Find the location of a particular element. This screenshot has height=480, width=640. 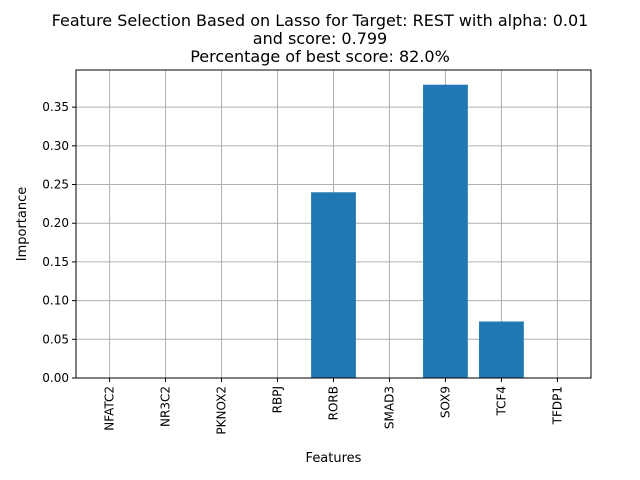

x-tick-label: SMAD3 is located at coordinates (389, 407).